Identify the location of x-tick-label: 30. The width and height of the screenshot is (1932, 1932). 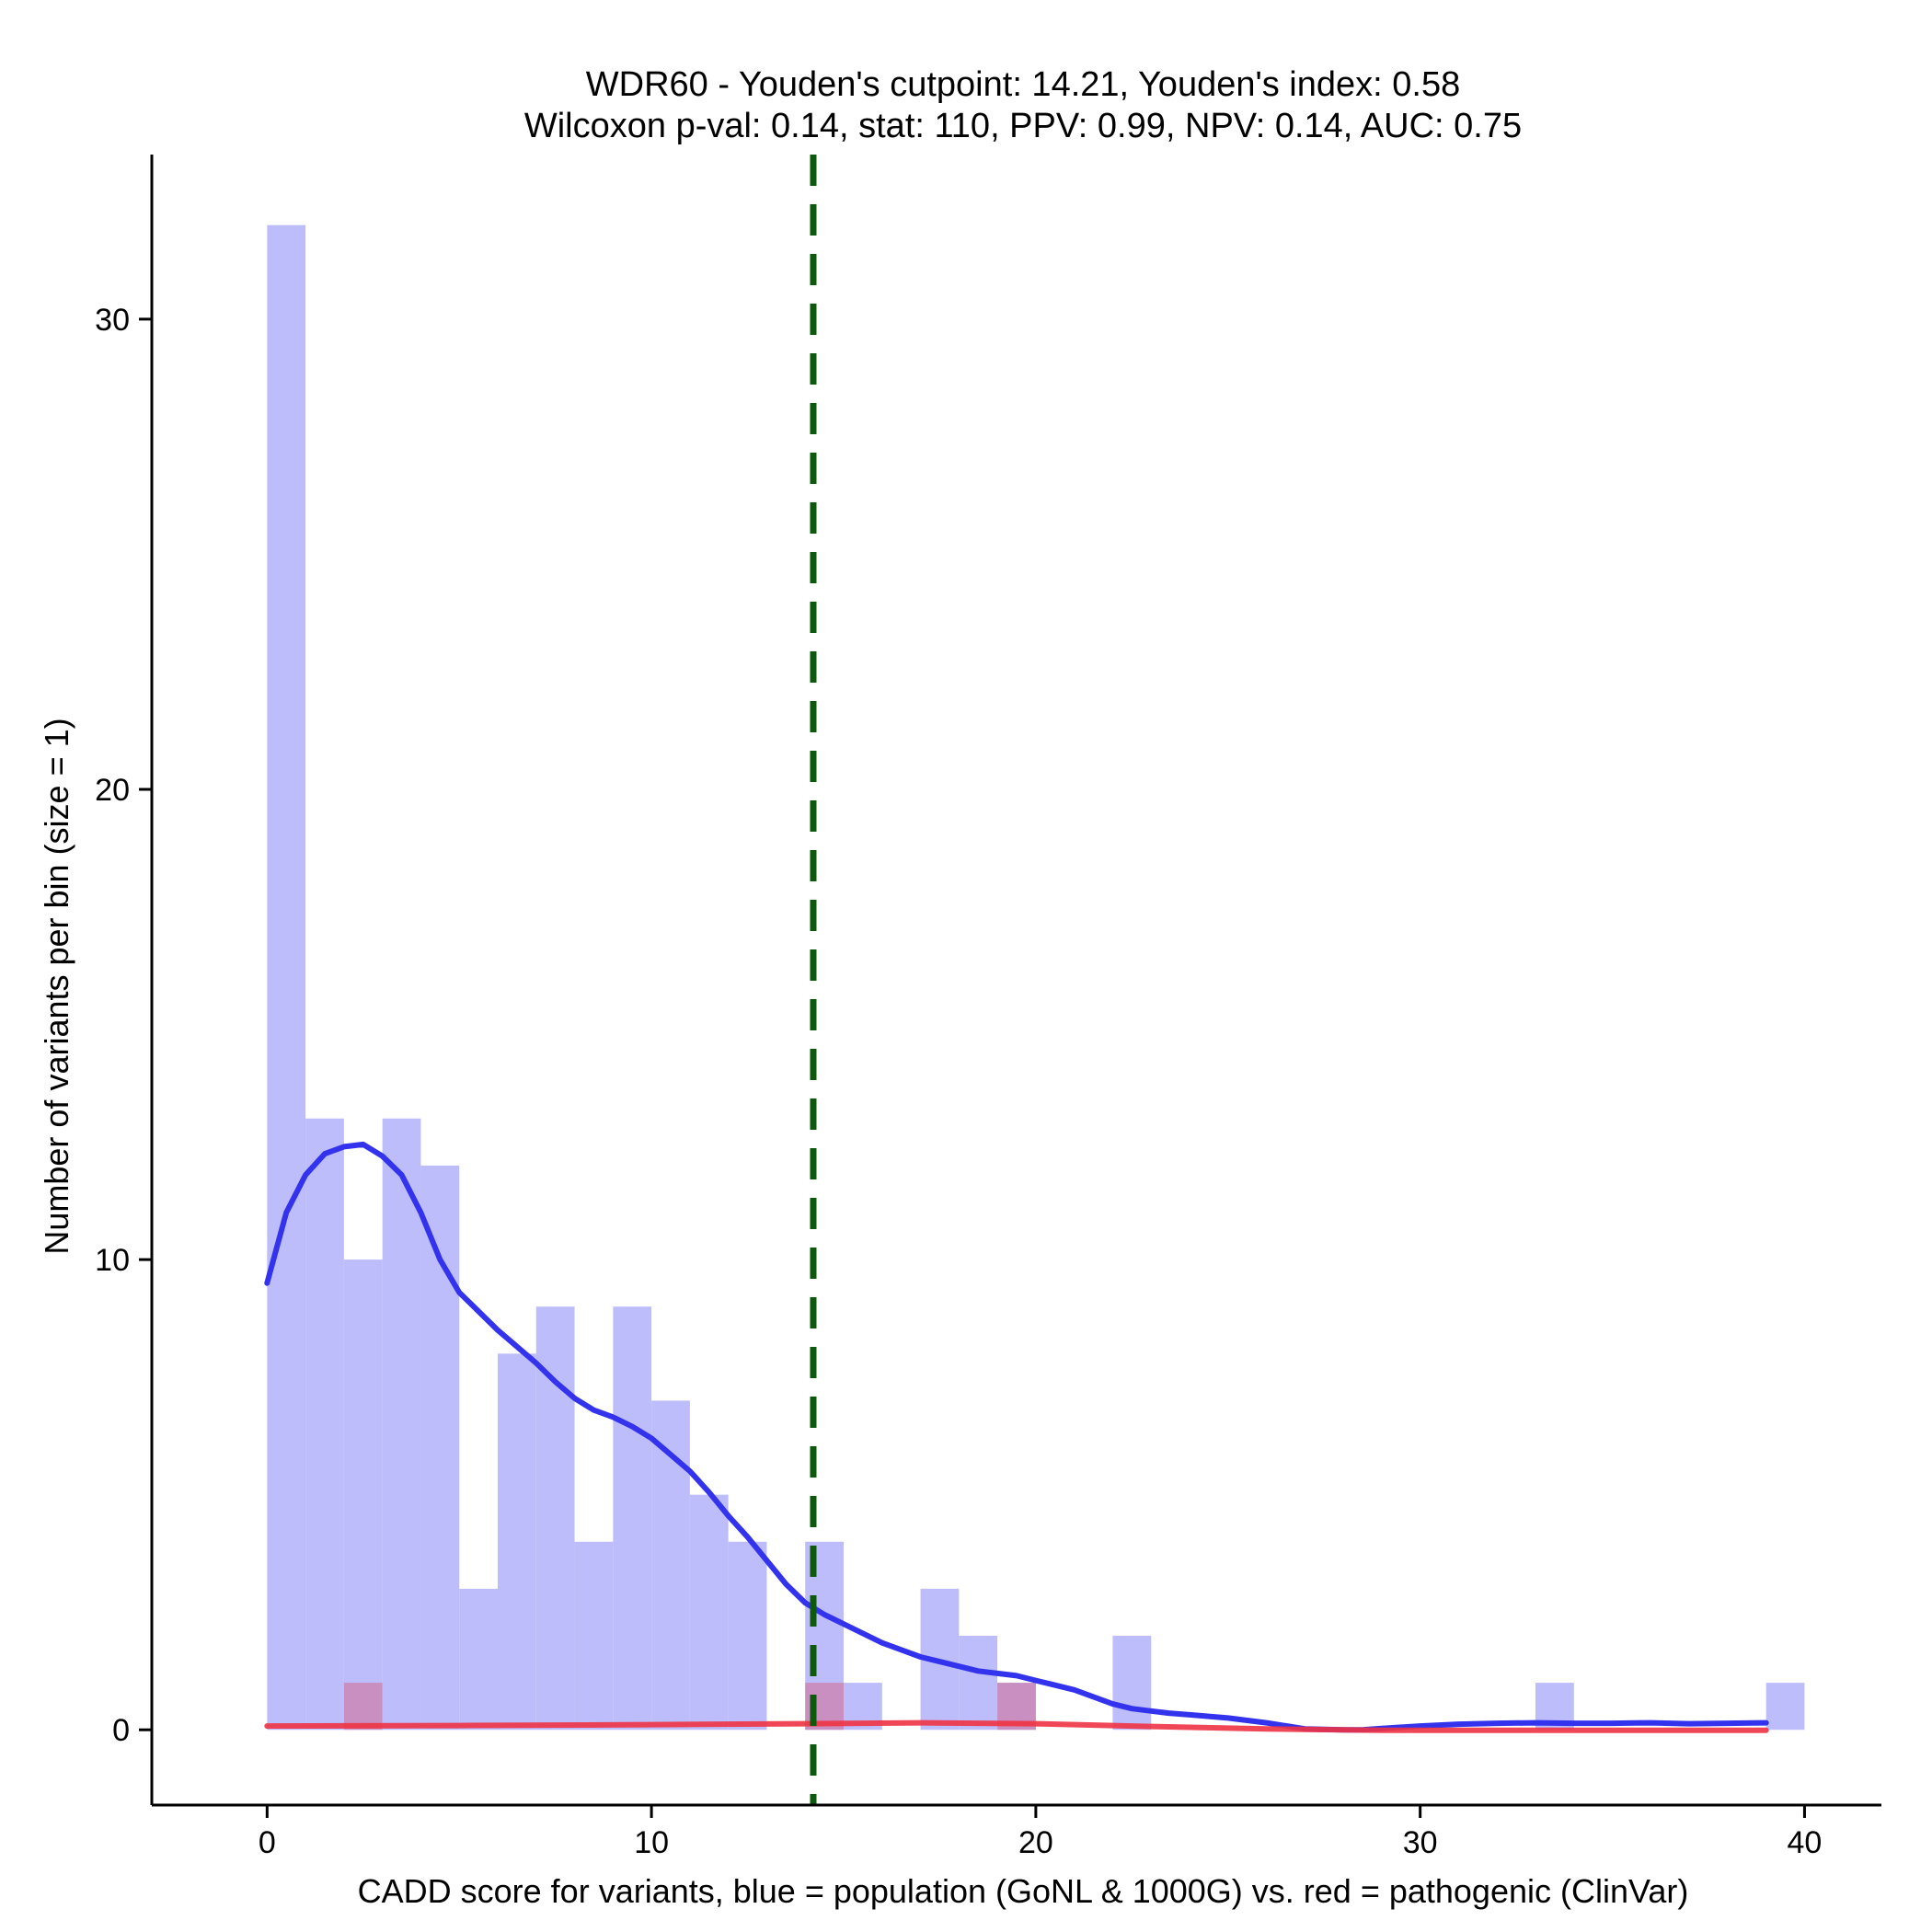
(1420, 1842).